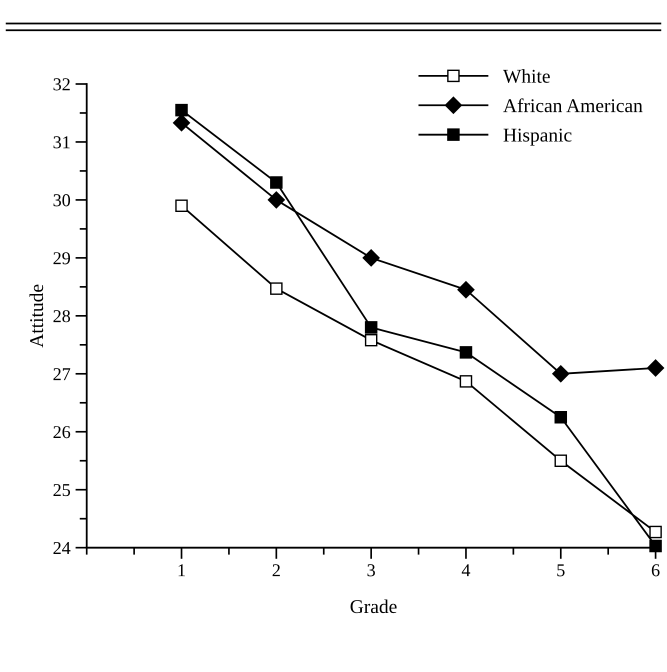 The width and height of the screenshot is (667, 672). What do you see at coordinates (61, 316) in the screenshot?
I see `y-tick-label: 28` at bounding box center [61, 316].